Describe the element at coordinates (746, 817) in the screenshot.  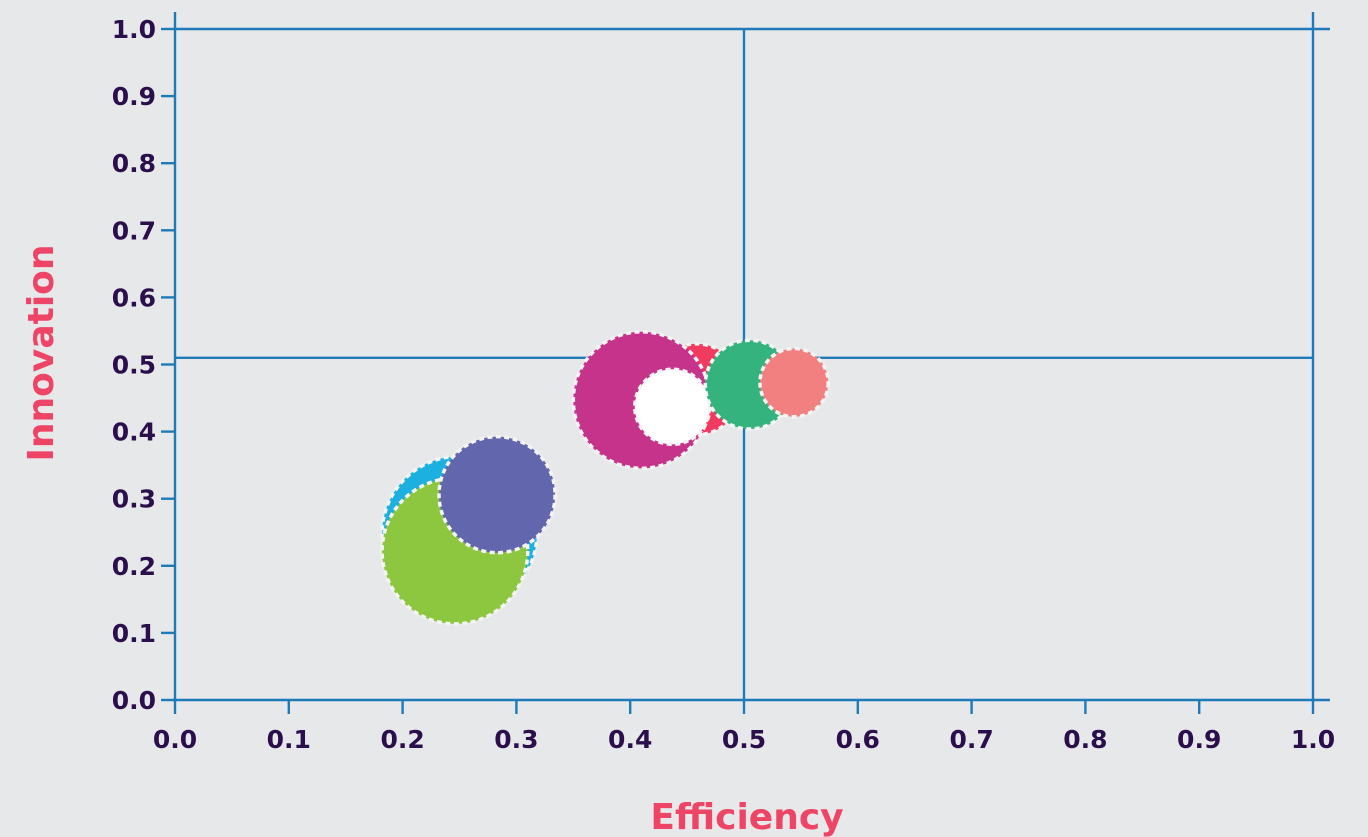
I see `x-axis-title: Efficiency` at that location.